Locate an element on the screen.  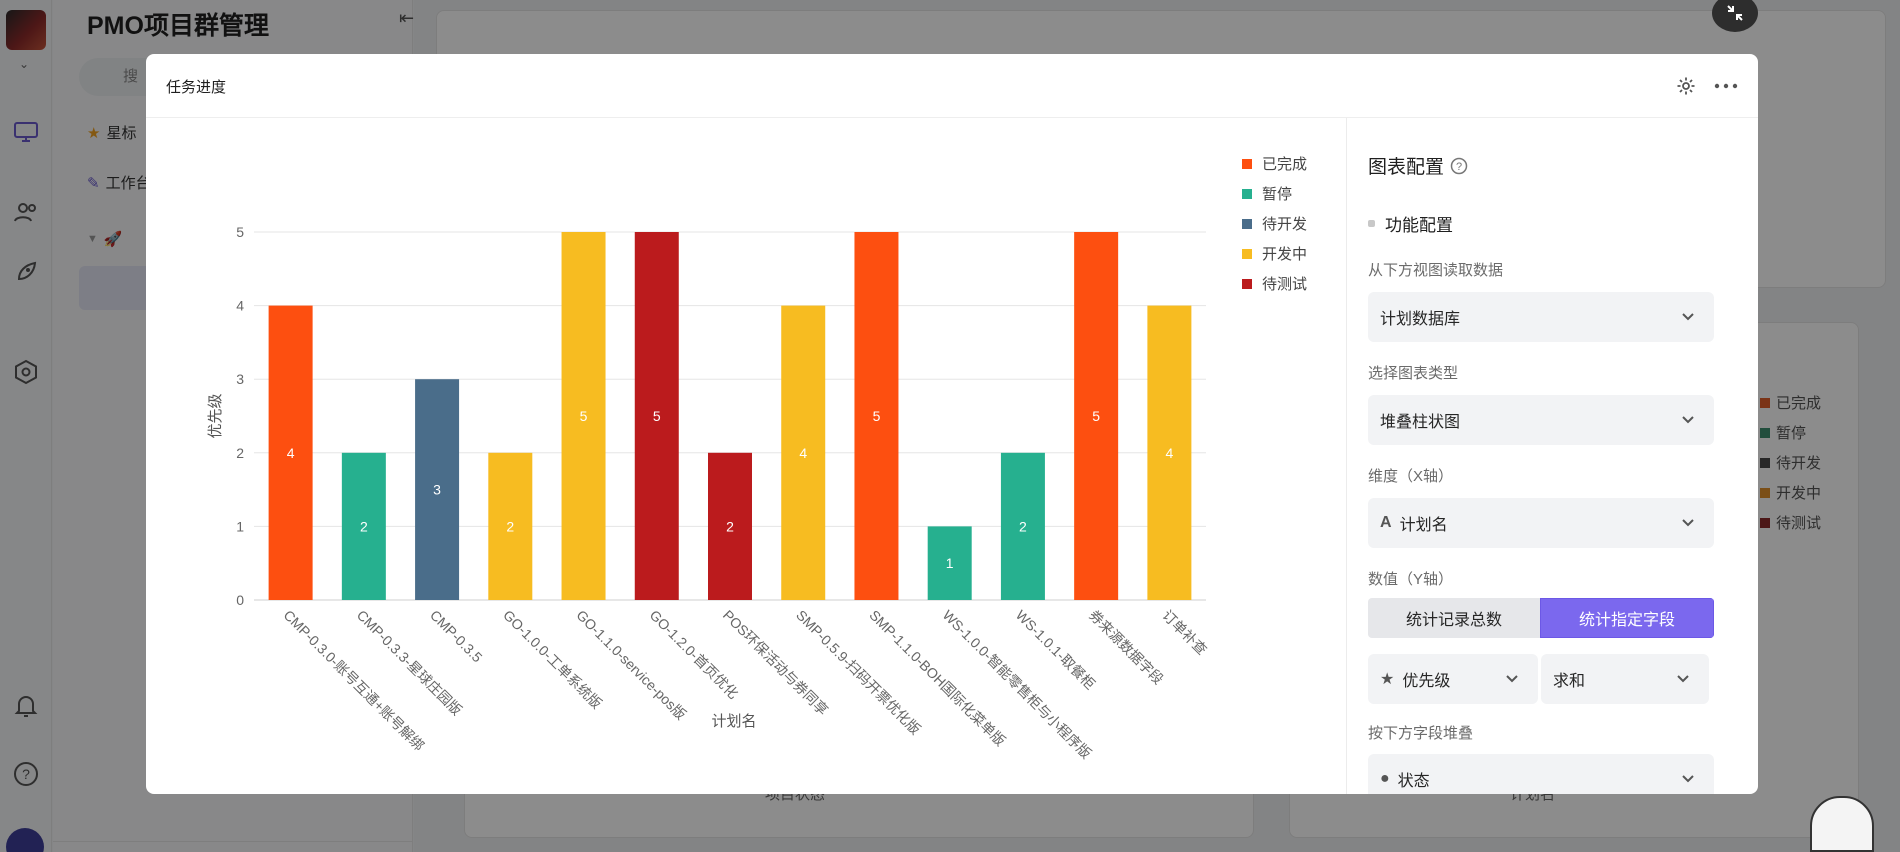
settings-hex-icon is located at coordinates (26, 372).